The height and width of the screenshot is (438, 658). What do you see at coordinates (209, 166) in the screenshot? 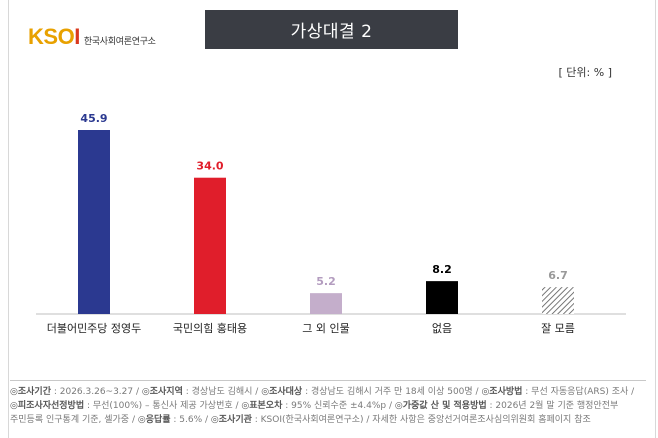
I see `value-label-1: 34.0` at bounding box center [209, 166].